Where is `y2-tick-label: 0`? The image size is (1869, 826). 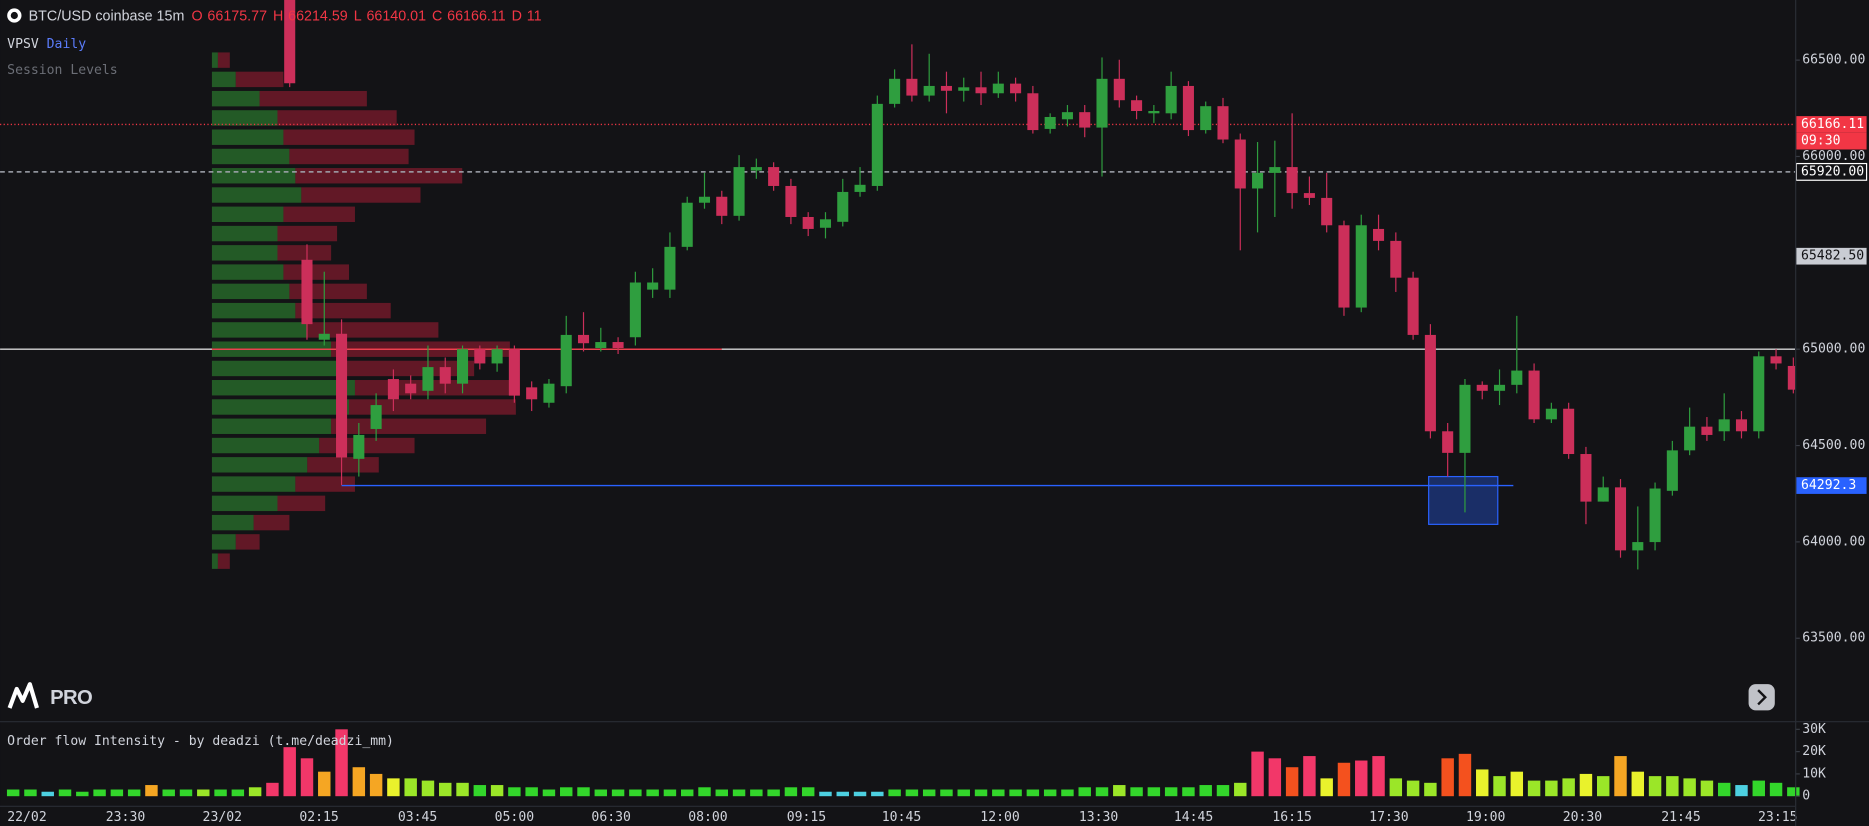
y2-tick-label: 0 is located at coordinates (1806, 796).